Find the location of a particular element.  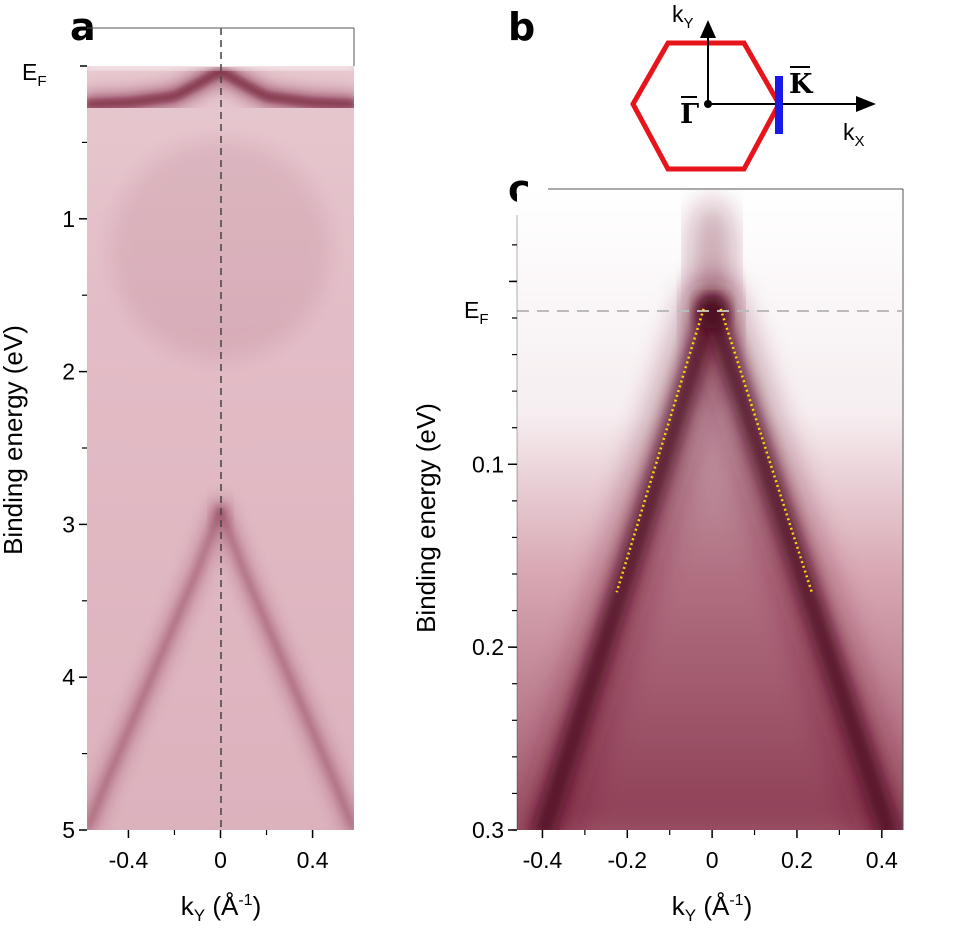

panel-c-xlabel: kY (Å-1) is located at coordinates (712, 908).